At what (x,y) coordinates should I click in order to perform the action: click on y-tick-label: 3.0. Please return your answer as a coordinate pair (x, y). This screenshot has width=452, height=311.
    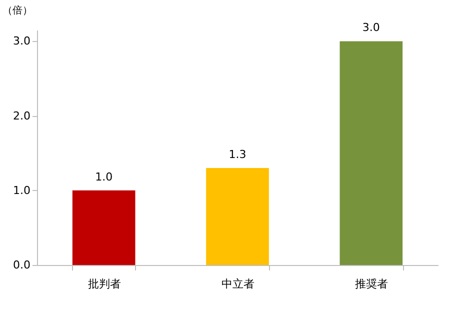
    Looking at the image, I should click on (21, 41).